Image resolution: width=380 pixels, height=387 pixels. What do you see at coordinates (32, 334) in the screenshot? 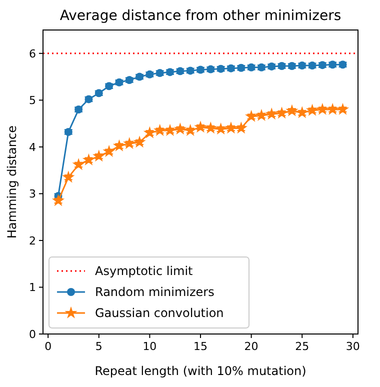
I see `y-tick-label: 0` at bounding box center [32, 334].